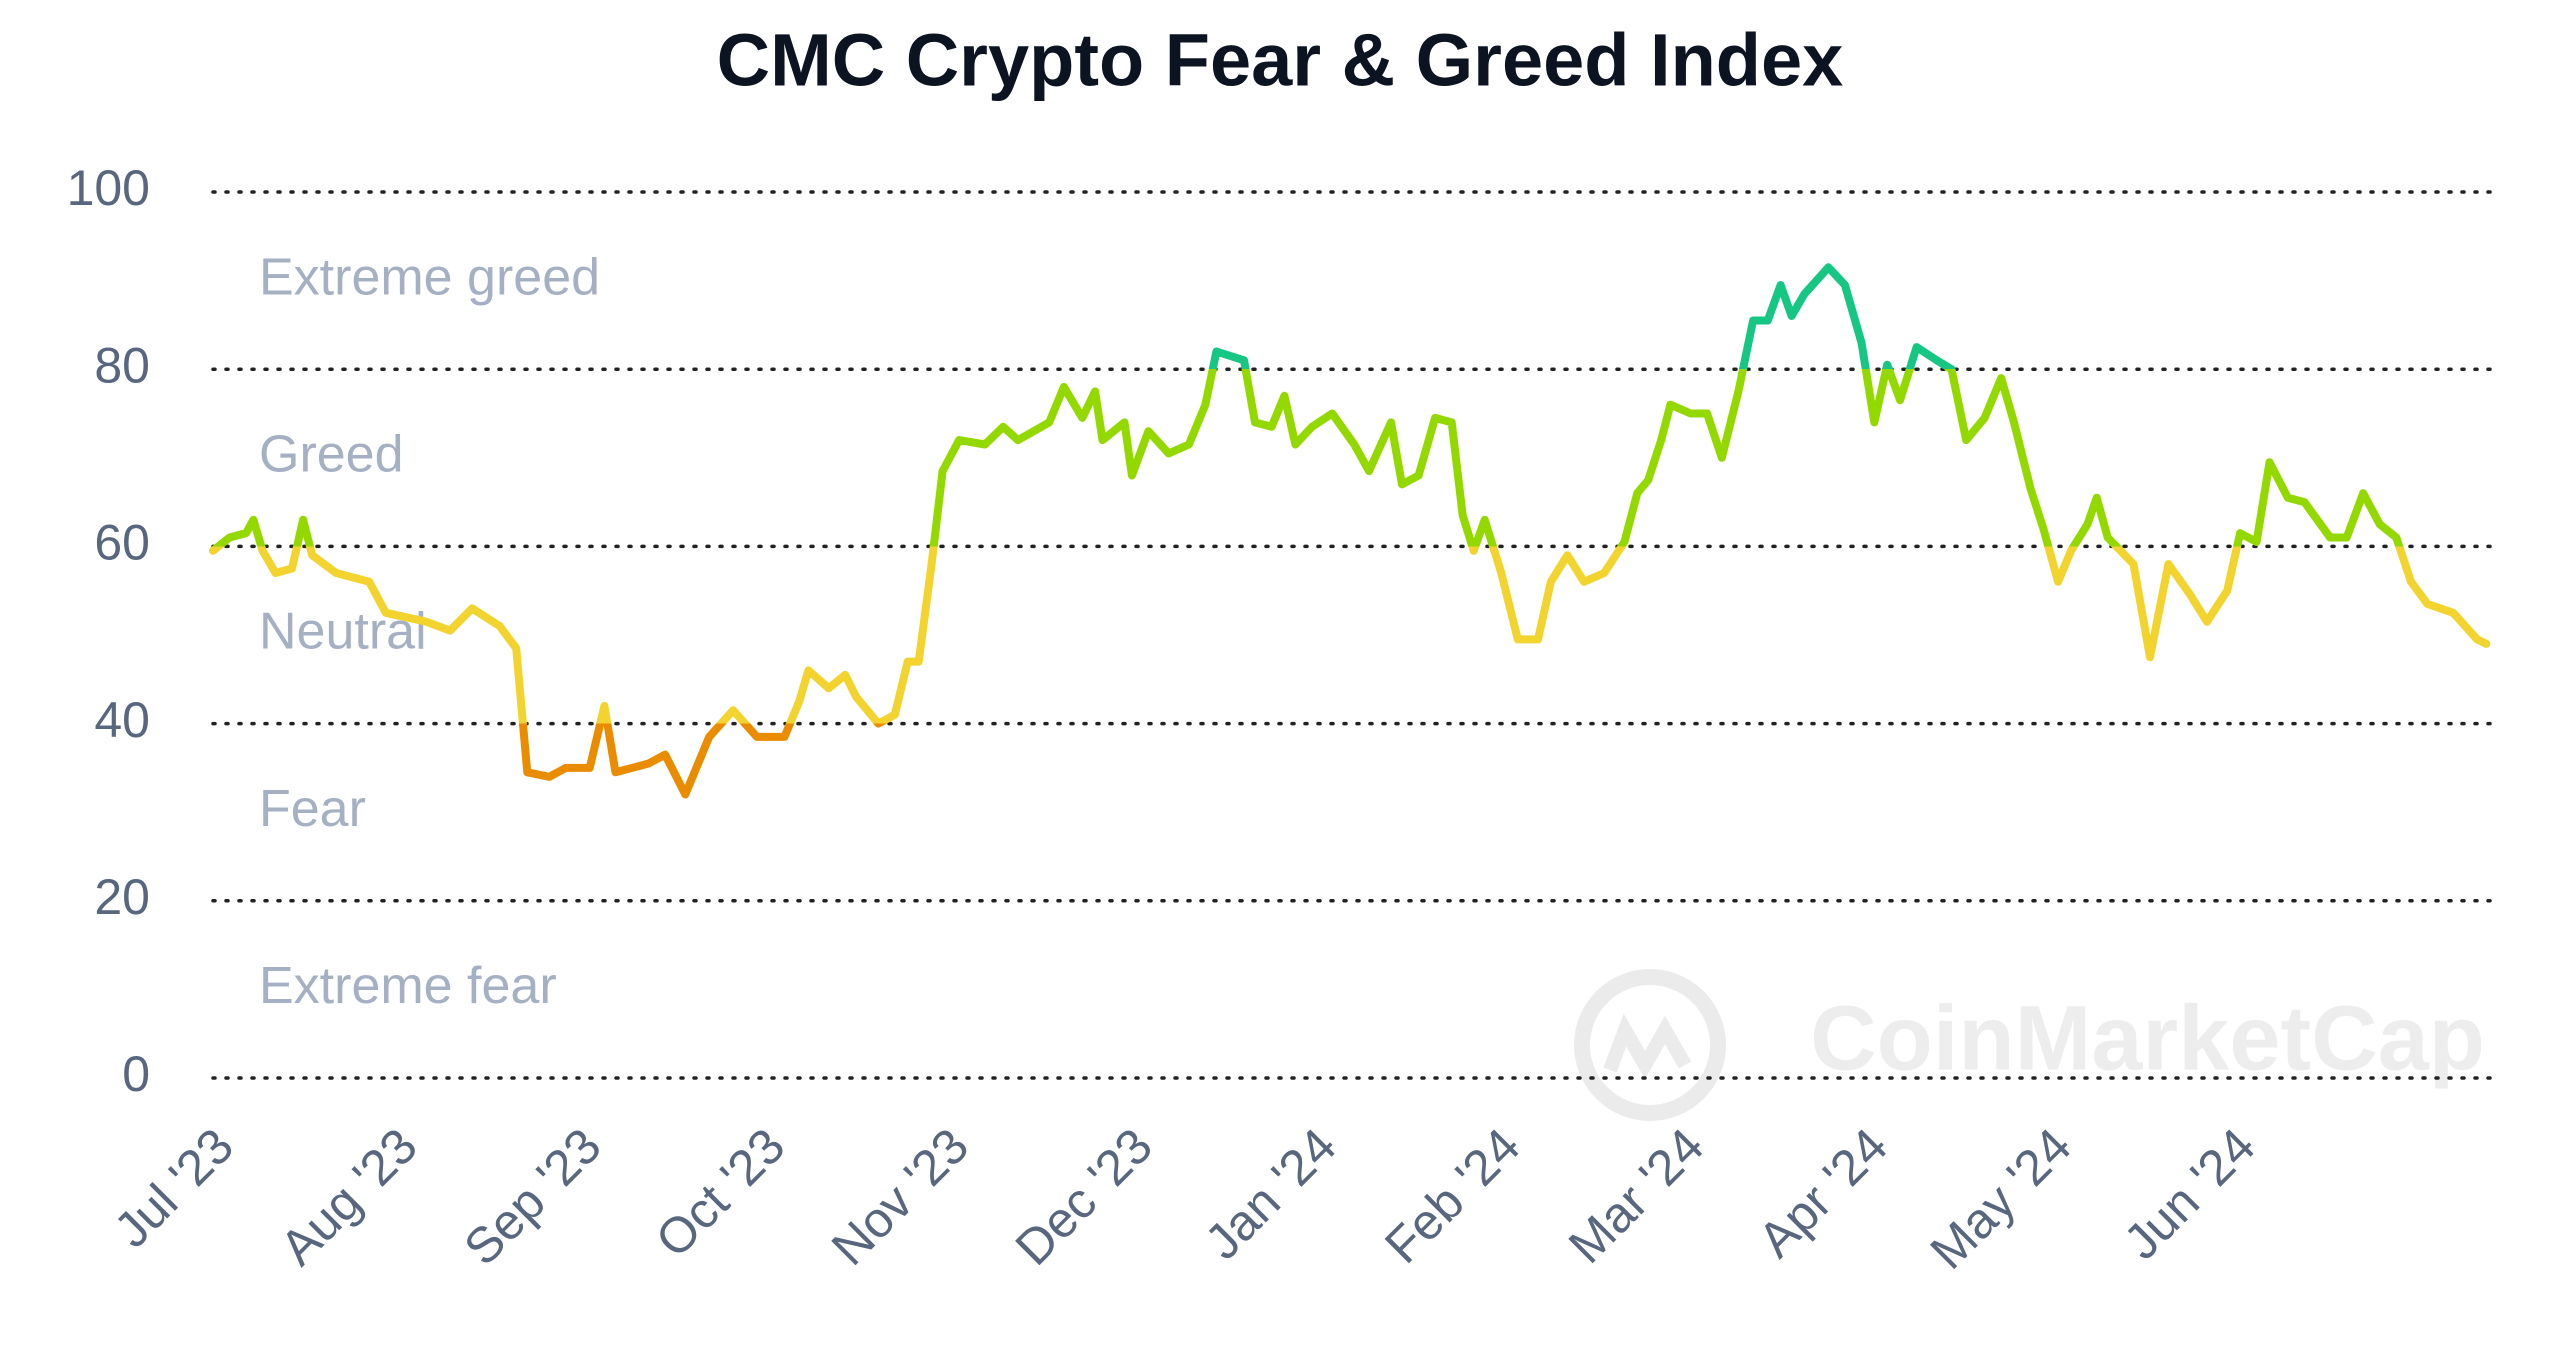 The image size is (2560, 1365). I want to click on watermark-logo-mark, so click(1647, 1046).